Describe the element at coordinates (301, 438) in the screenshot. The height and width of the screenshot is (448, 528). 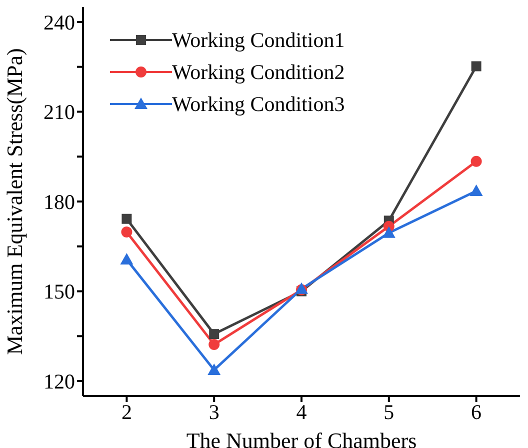
I see `x-axis-title: The Number of Chambers` at that location.